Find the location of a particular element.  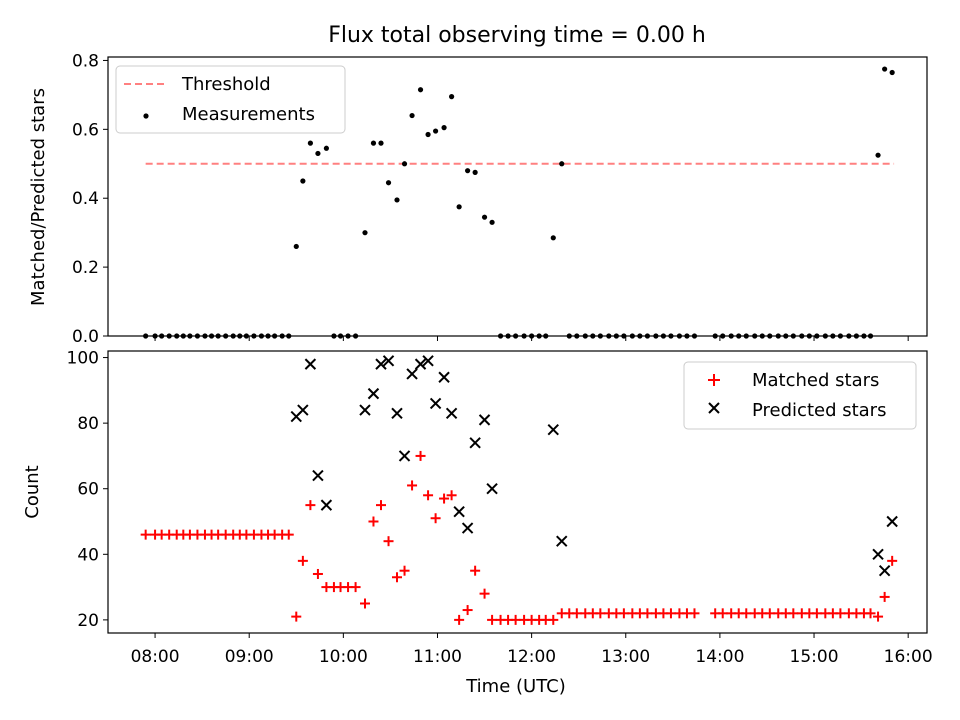

top-y-label: Matched/Predicted stars is located at coordinates (38, 197).